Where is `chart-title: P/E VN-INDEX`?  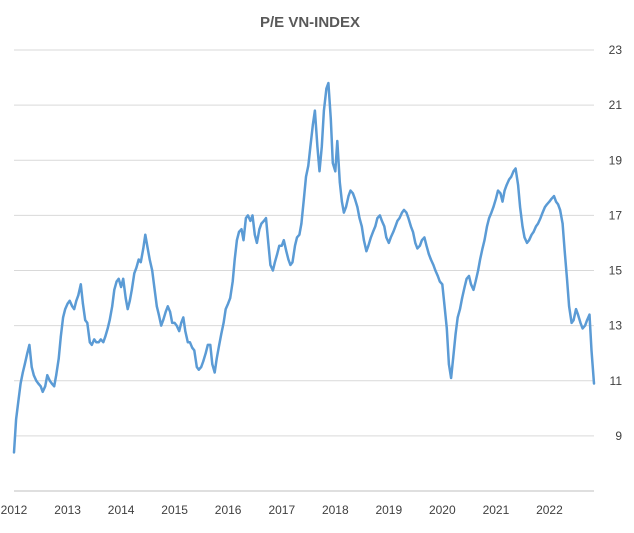 chart-title: P/E VN-INDEX is located at coordinates (310, 22).